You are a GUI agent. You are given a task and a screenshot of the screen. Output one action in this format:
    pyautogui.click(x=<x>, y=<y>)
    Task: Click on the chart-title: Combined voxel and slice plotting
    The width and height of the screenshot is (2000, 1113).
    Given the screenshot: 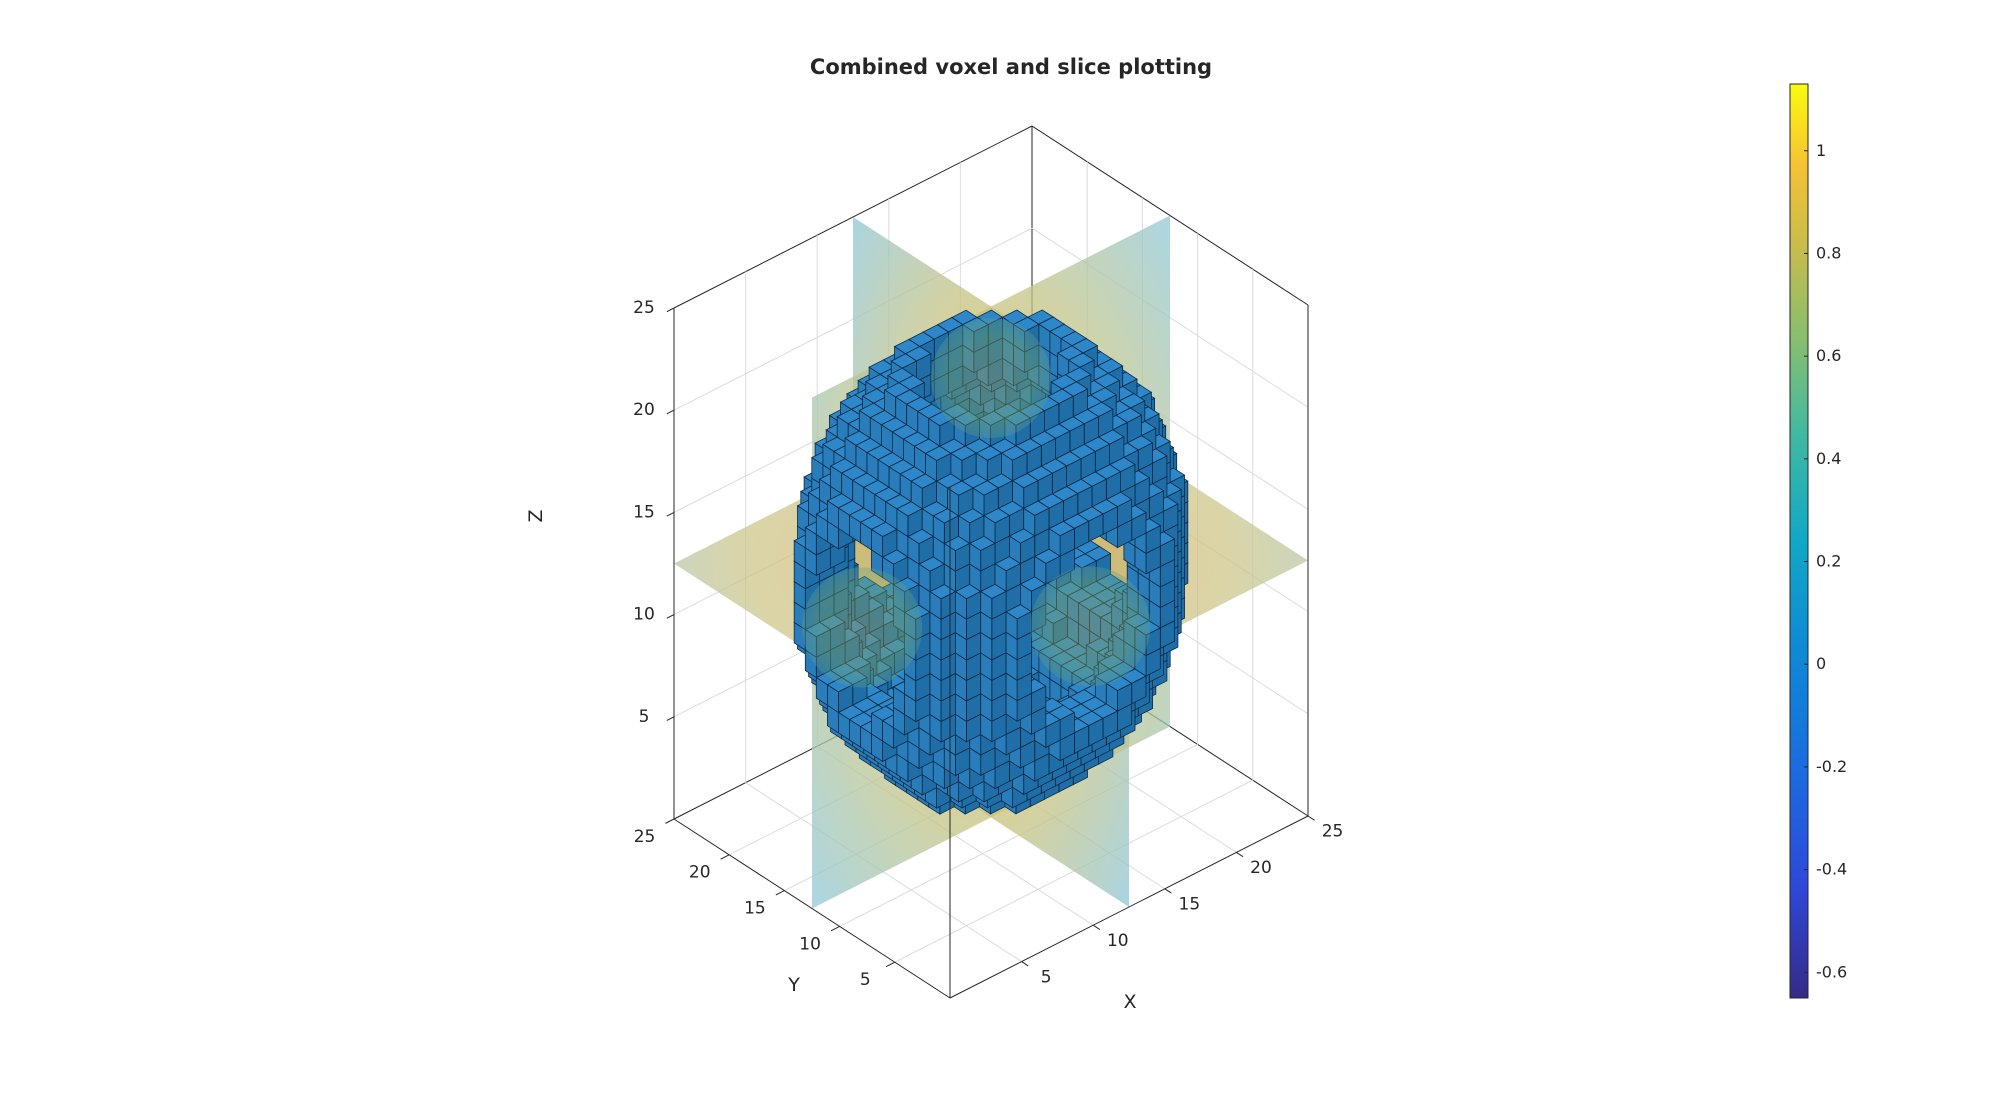 What is the action you would take?
    pyautogui.click(x=1011, y=67)
    